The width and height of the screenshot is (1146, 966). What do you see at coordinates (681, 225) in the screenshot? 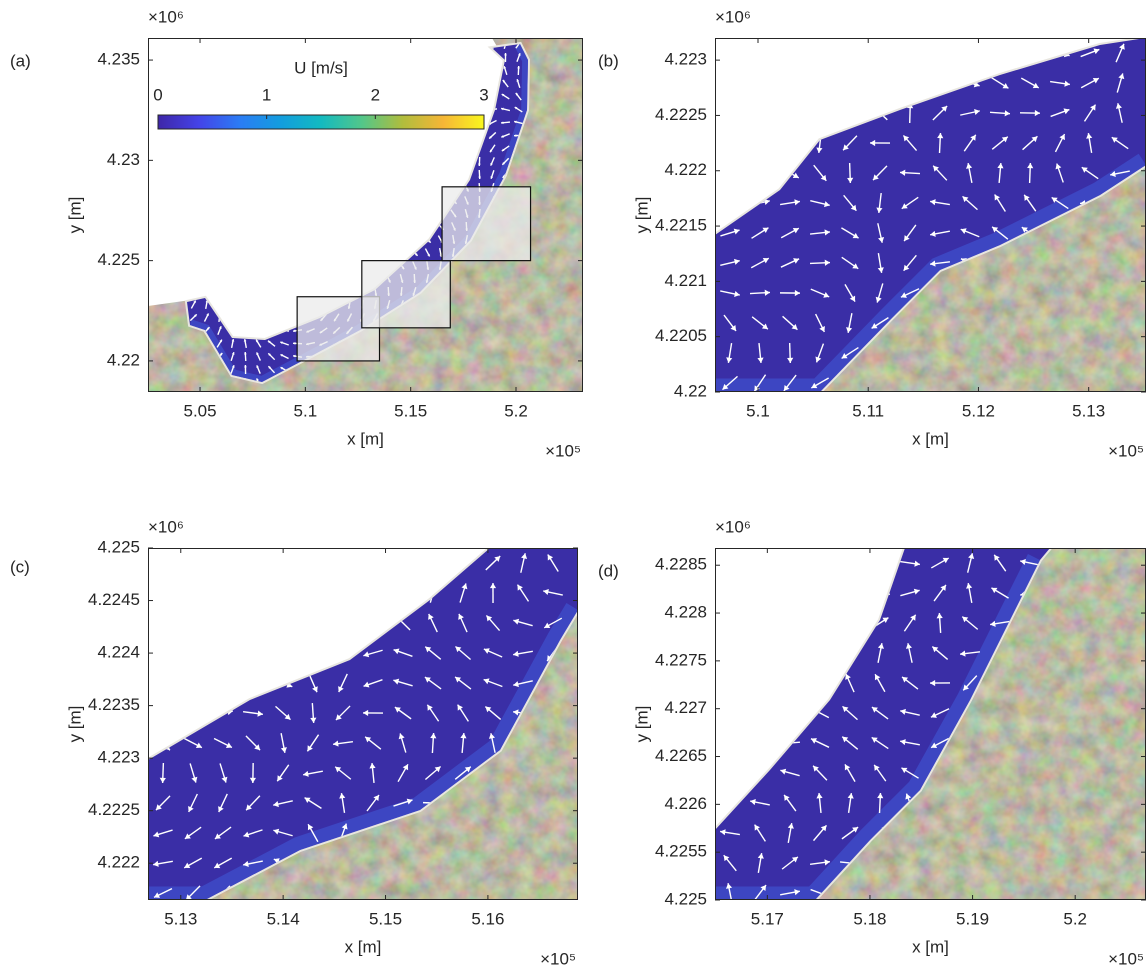
I see `y-tick-label: 4.2215` at bounding box center [681, 225].